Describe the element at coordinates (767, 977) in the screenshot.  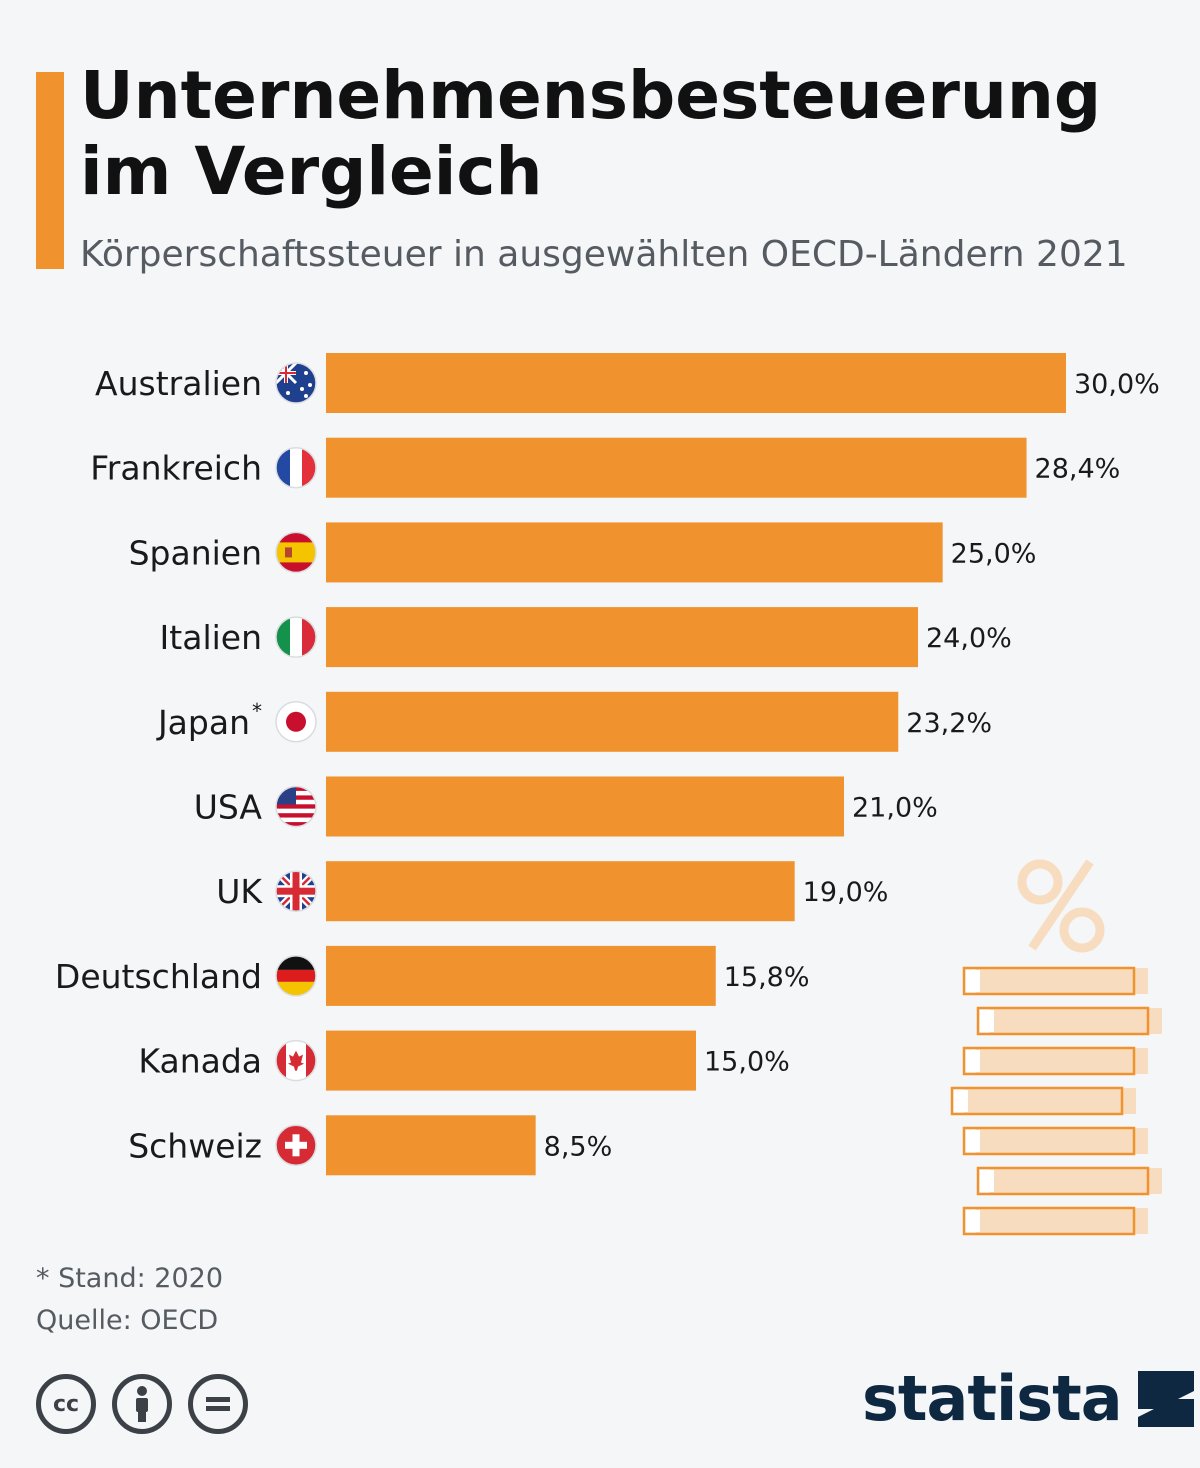
I see `value-label: 15,8%` at that location.